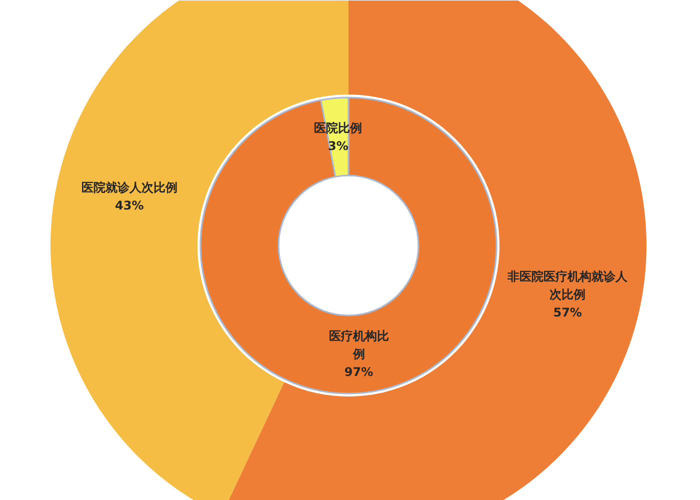 Image resolution: width=700 pixels, height=500 pixels. What do you see at coordinates (359, 372) in the screenshot?
I see `data-label: 97%` at bounding box center [359, 372].